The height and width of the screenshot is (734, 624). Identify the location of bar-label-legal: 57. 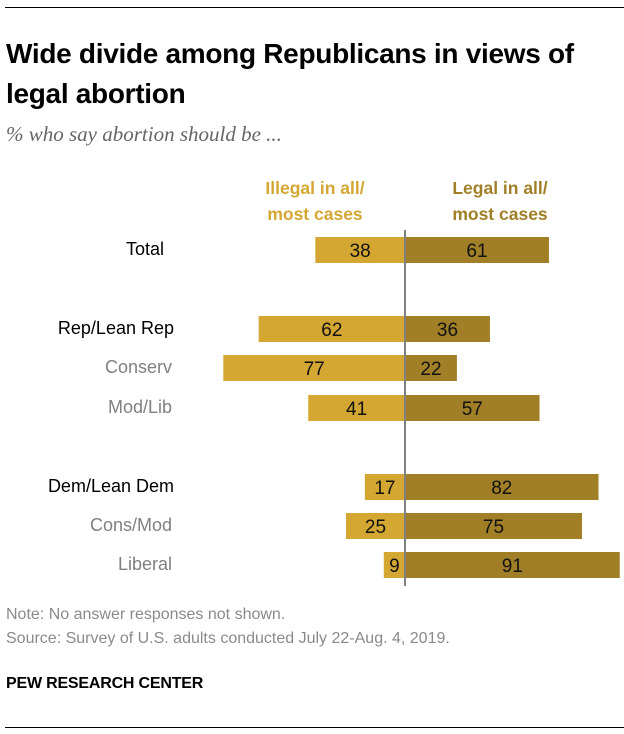
(472, 409).